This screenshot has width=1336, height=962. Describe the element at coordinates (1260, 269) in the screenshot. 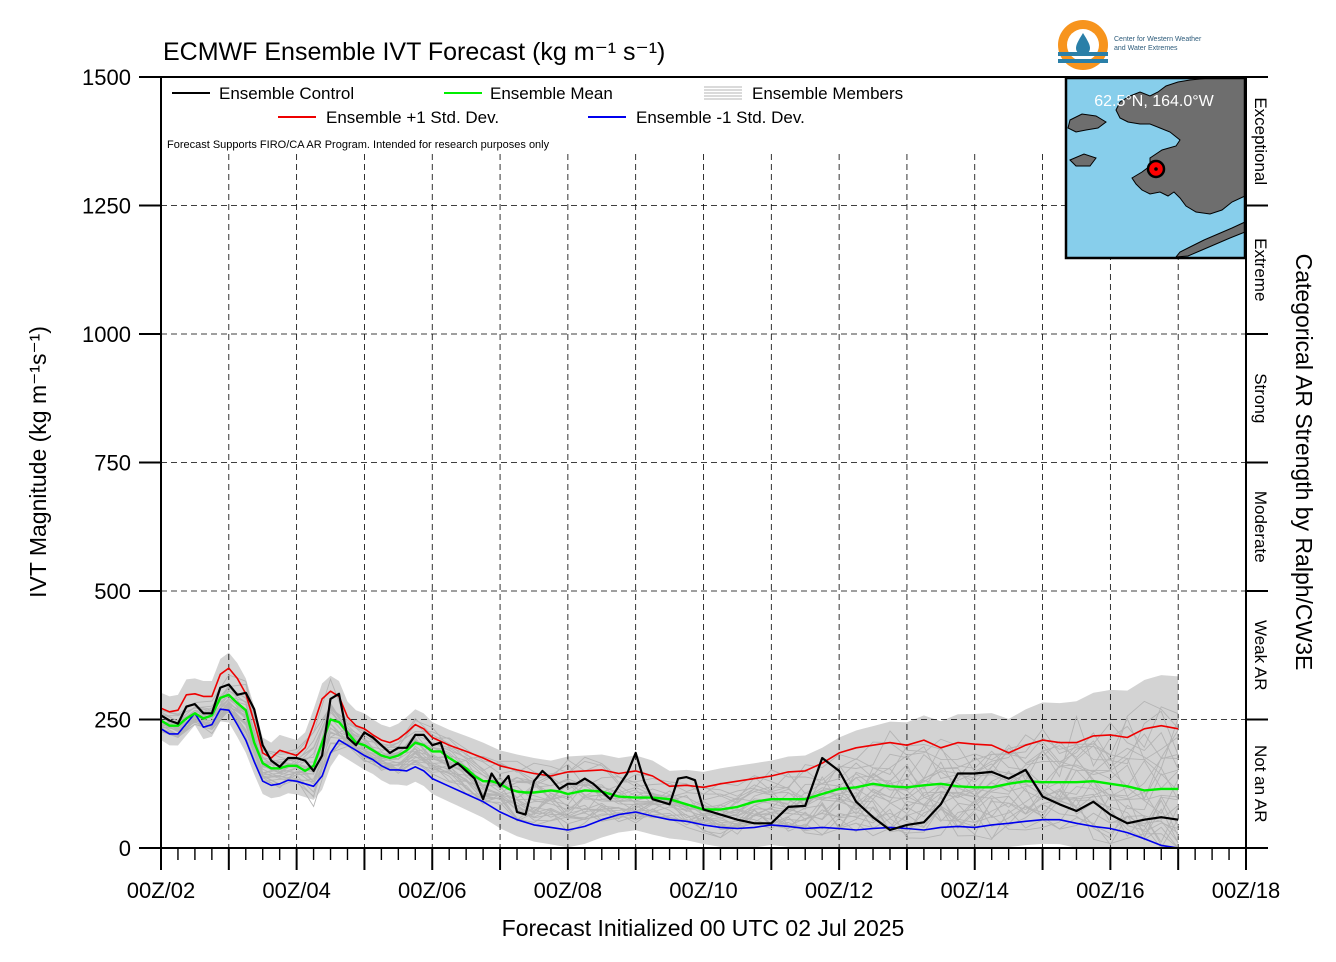

I see `ar-category-4: Extreme` at that location.